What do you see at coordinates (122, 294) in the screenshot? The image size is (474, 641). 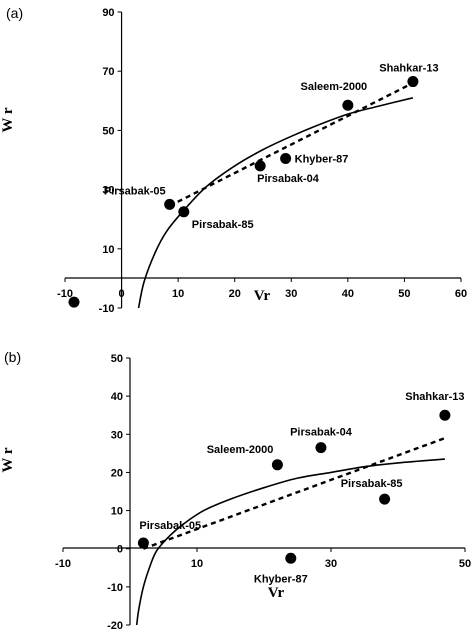 I see `x-tick-label: 0` at bounding box center [122, 294].